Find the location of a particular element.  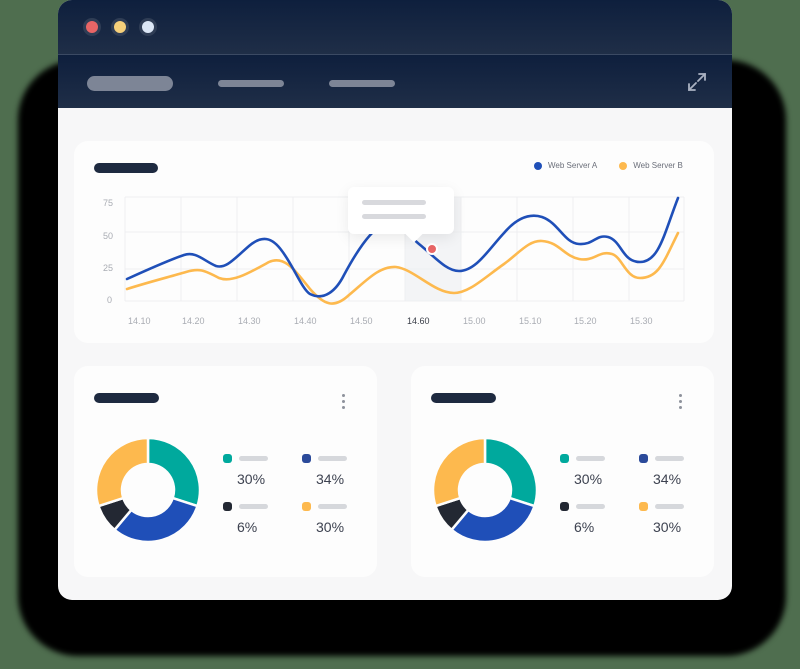

brand-logo-placeholder is located at coordinates (130, 83).